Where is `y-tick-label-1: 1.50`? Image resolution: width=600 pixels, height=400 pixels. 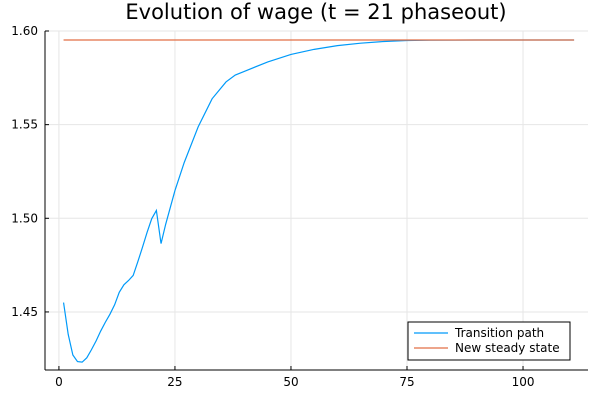 y-tick-label-1: 1.50 is located at coordinates (24, 218).